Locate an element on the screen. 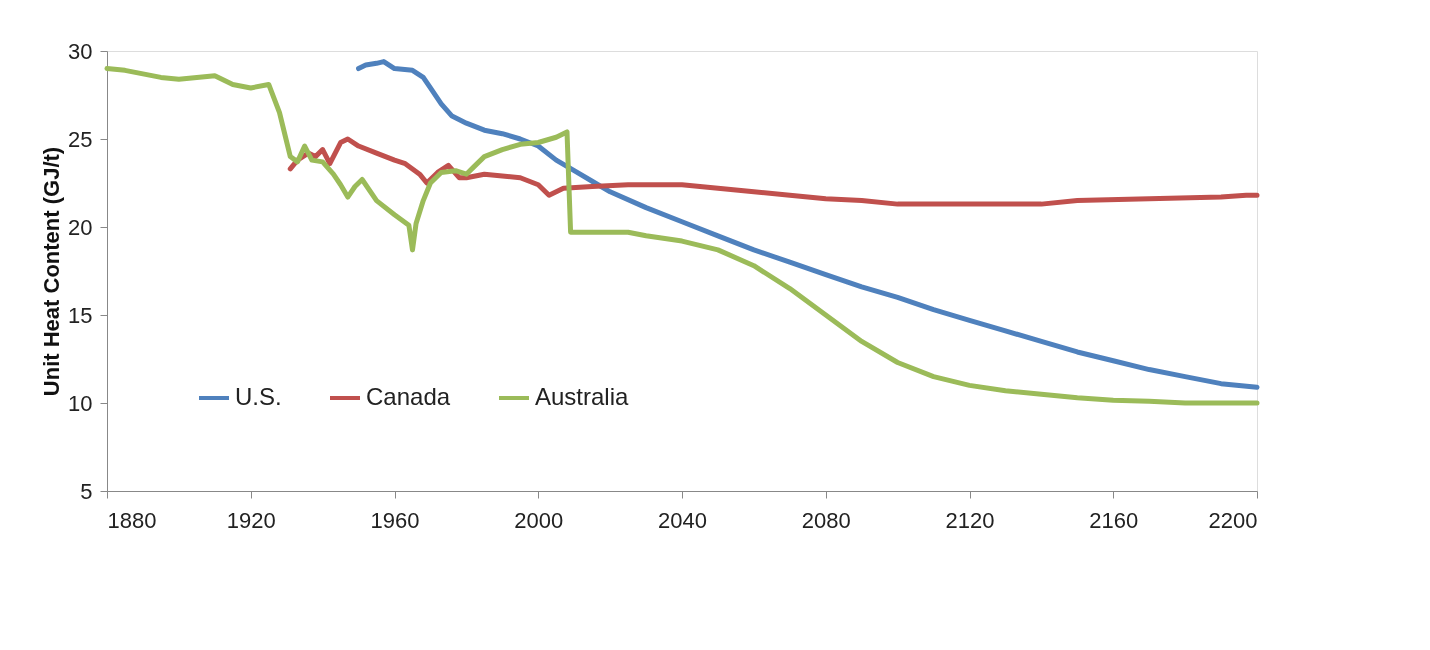 The image size is (1430, 650). x-tick-label: 2000 is located at coordinates (539, 520).